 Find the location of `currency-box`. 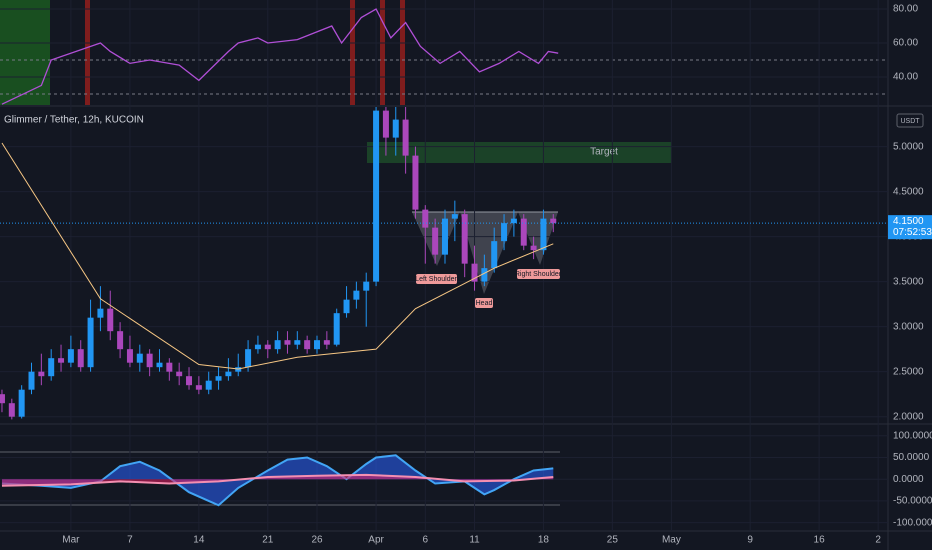

currency-box is located at coordinates (910, 120).